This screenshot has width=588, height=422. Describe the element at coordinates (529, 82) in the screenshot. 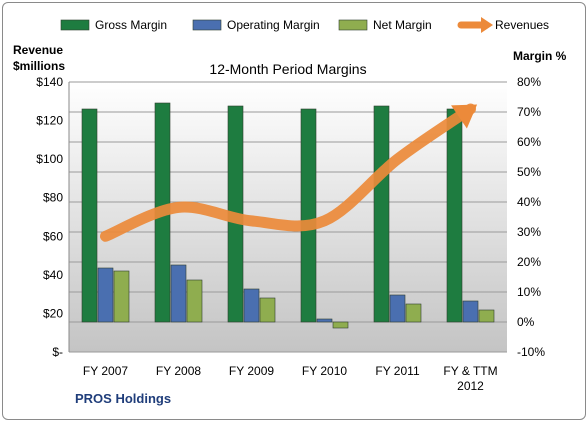

I see `right-tick-label: 80%` at that location.